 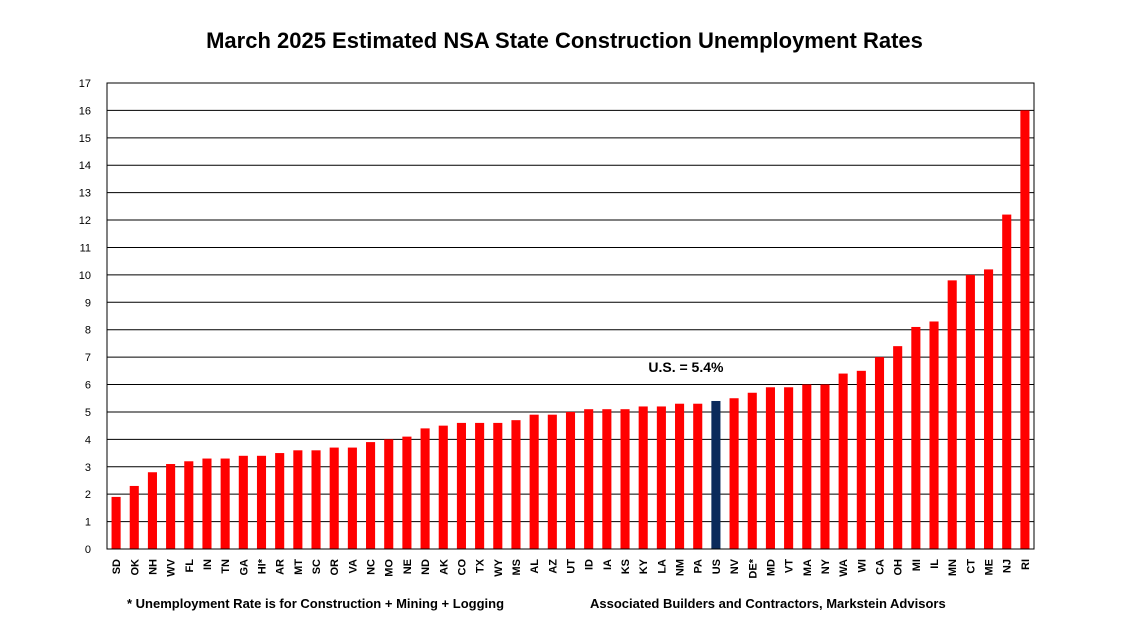 What do you see at coordinates (117, 566) in the screenshot?
I see `x-tick-label: SD` at bounding box center [117, 566].